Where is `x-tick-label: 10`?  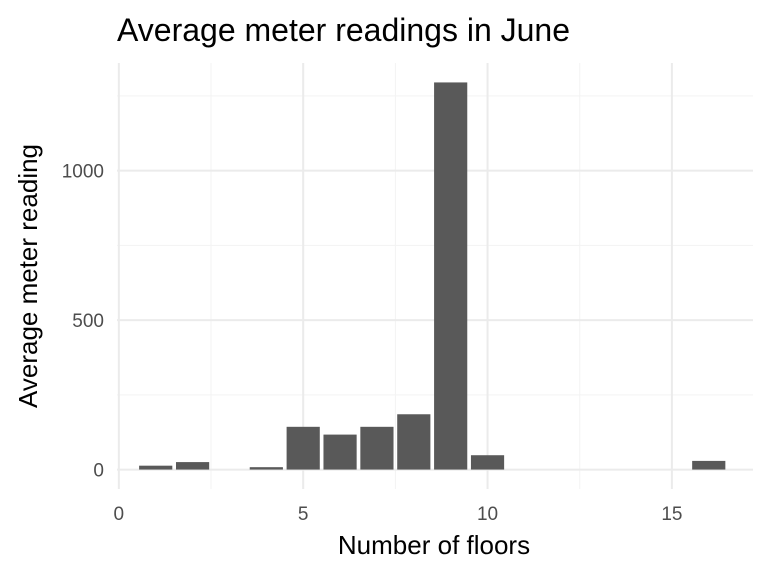
x-tick-label: 10 is located at coordinates (487, 514).